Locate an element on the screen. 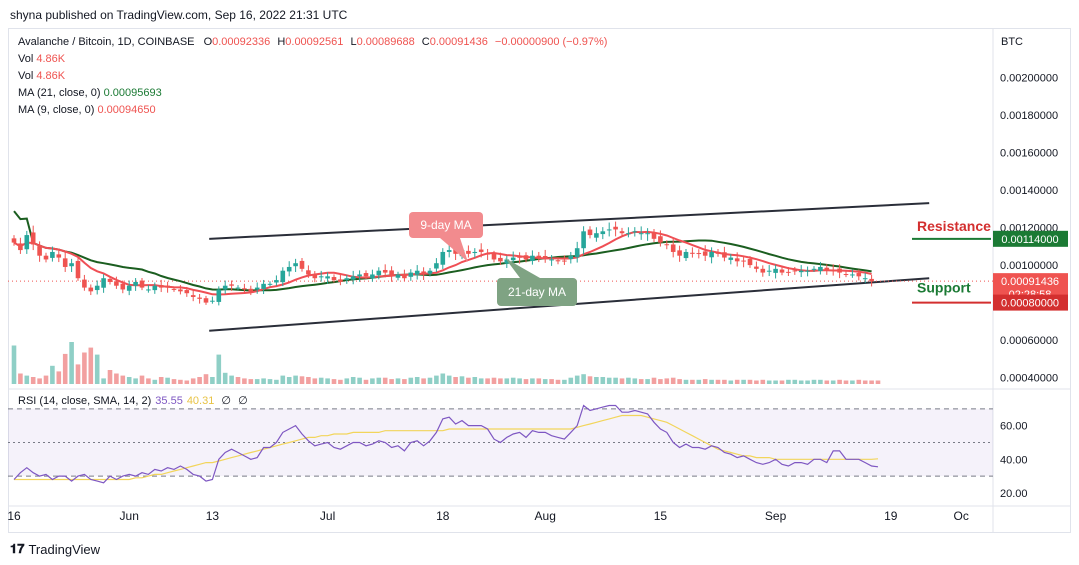  ma21-label: MA (21, close, 0) is located at coordinates (59, 93).